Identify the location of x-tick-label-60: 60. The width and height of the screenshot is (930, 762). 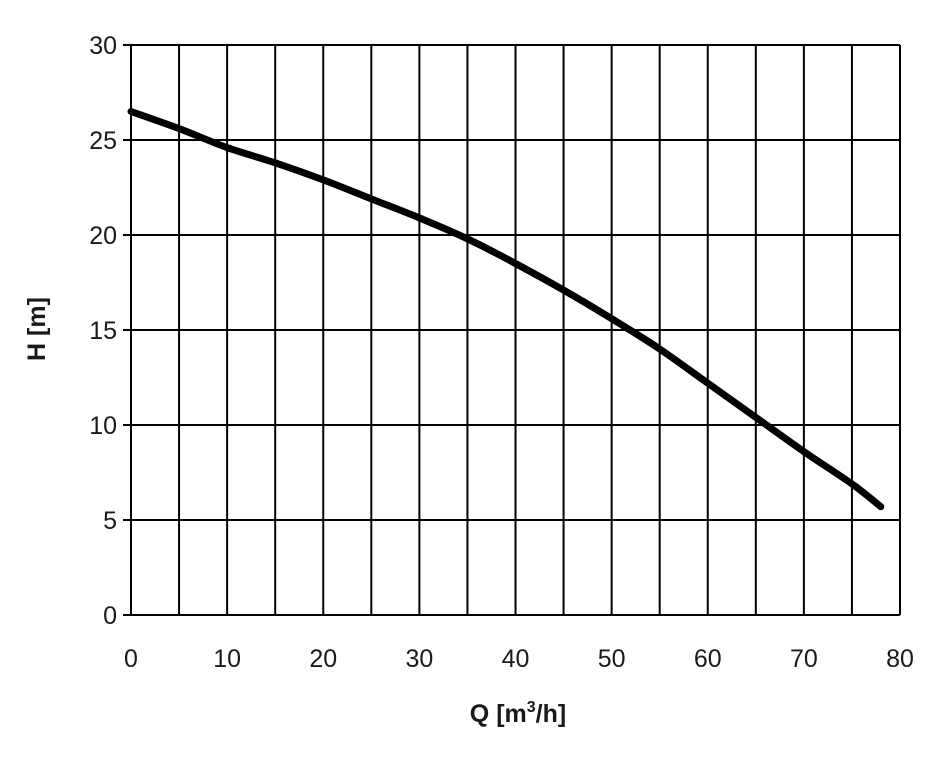
(708, 659).